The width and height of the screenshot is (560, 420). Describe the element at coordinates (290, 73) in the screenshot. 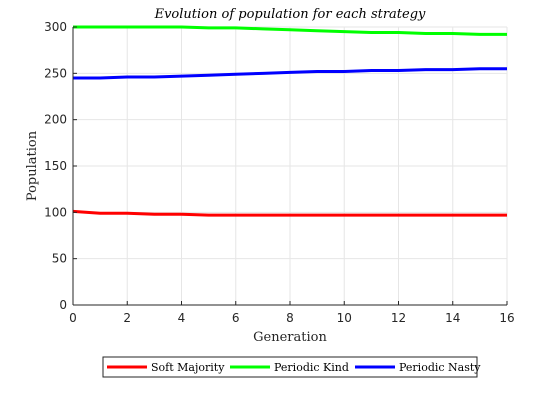

I see `series-line-periodic-nasty` at that location.